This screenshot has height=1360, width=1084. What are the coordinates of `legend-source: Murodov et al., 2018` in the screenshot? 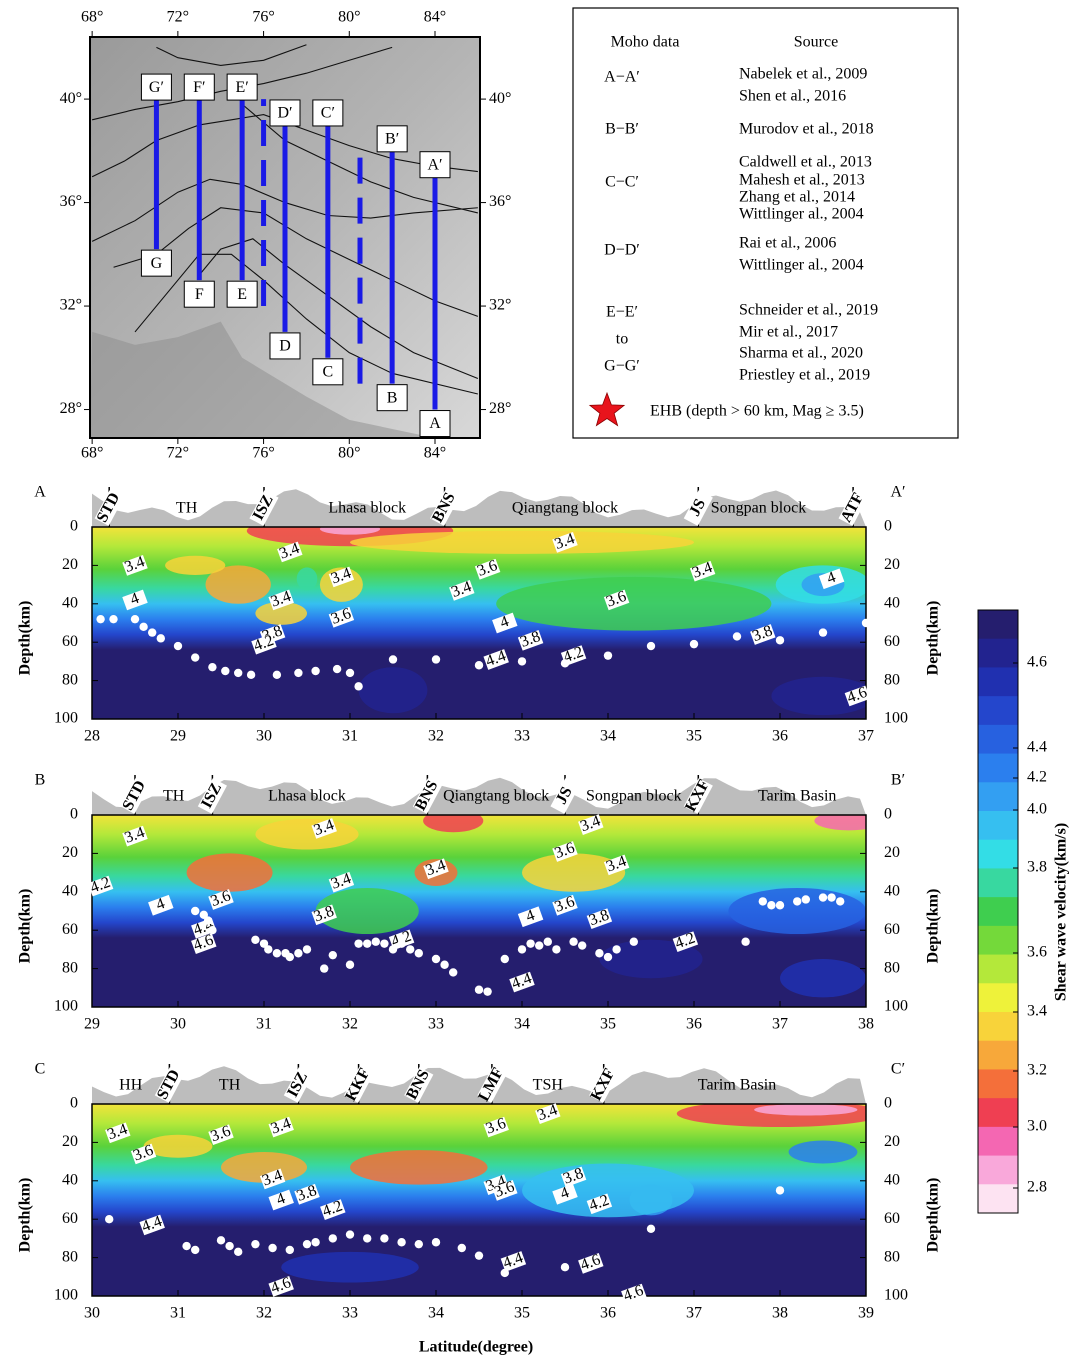 It's located at (806, 129).